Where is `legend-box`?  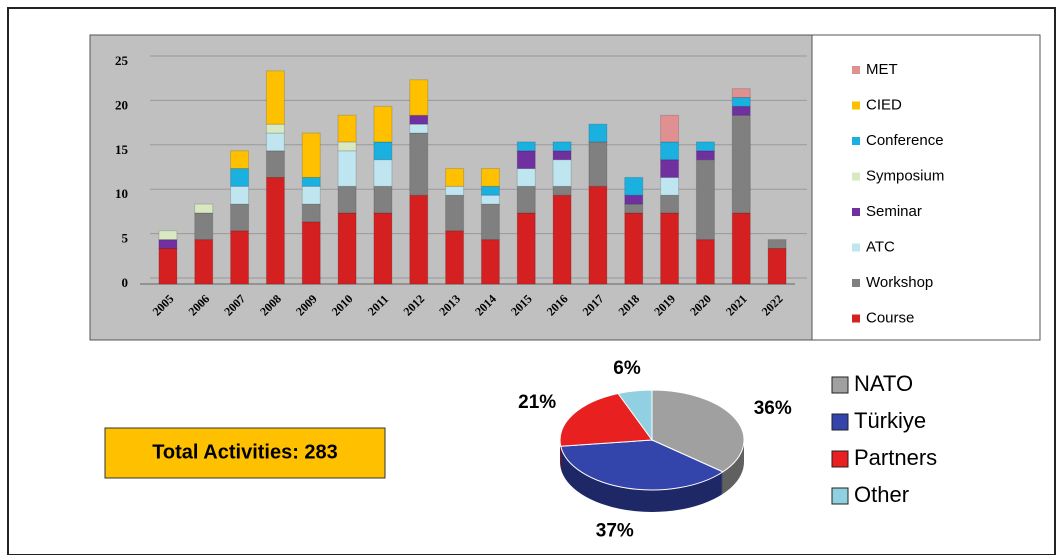
legend-box is located at coordinates (926, 187).